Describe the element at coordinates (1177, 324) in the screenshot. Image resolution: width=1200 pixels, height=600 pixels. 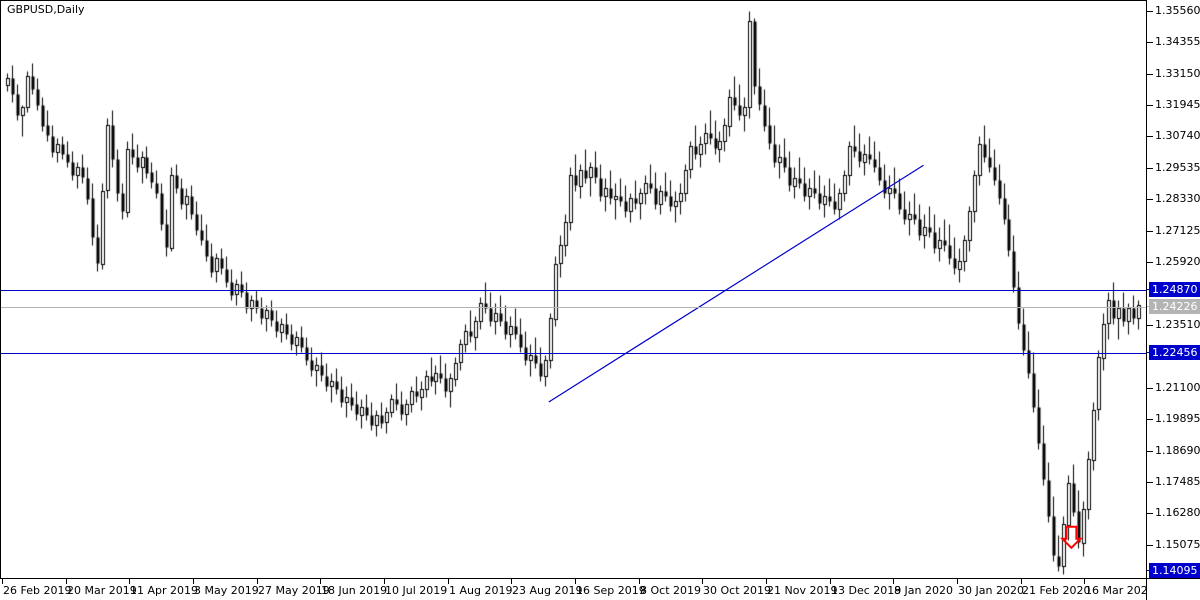
I see `price-tick-label: 1.23510` at that location.